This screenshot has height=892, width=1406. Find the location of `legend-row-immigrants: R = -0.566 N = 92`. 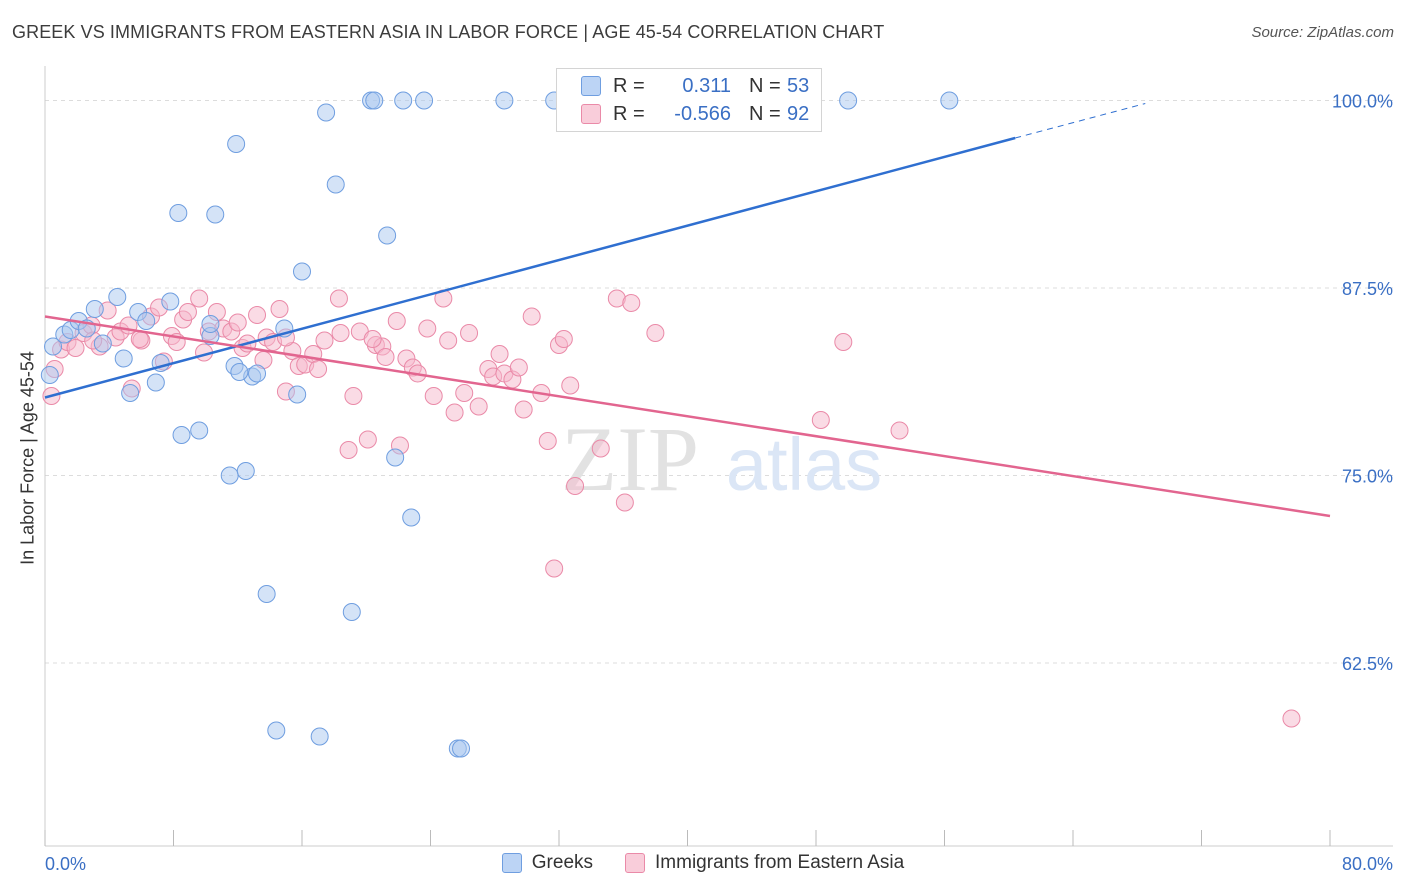

legend-row-immigrants: R = -0.566 N = 92 is located at coordinates (695, 114).